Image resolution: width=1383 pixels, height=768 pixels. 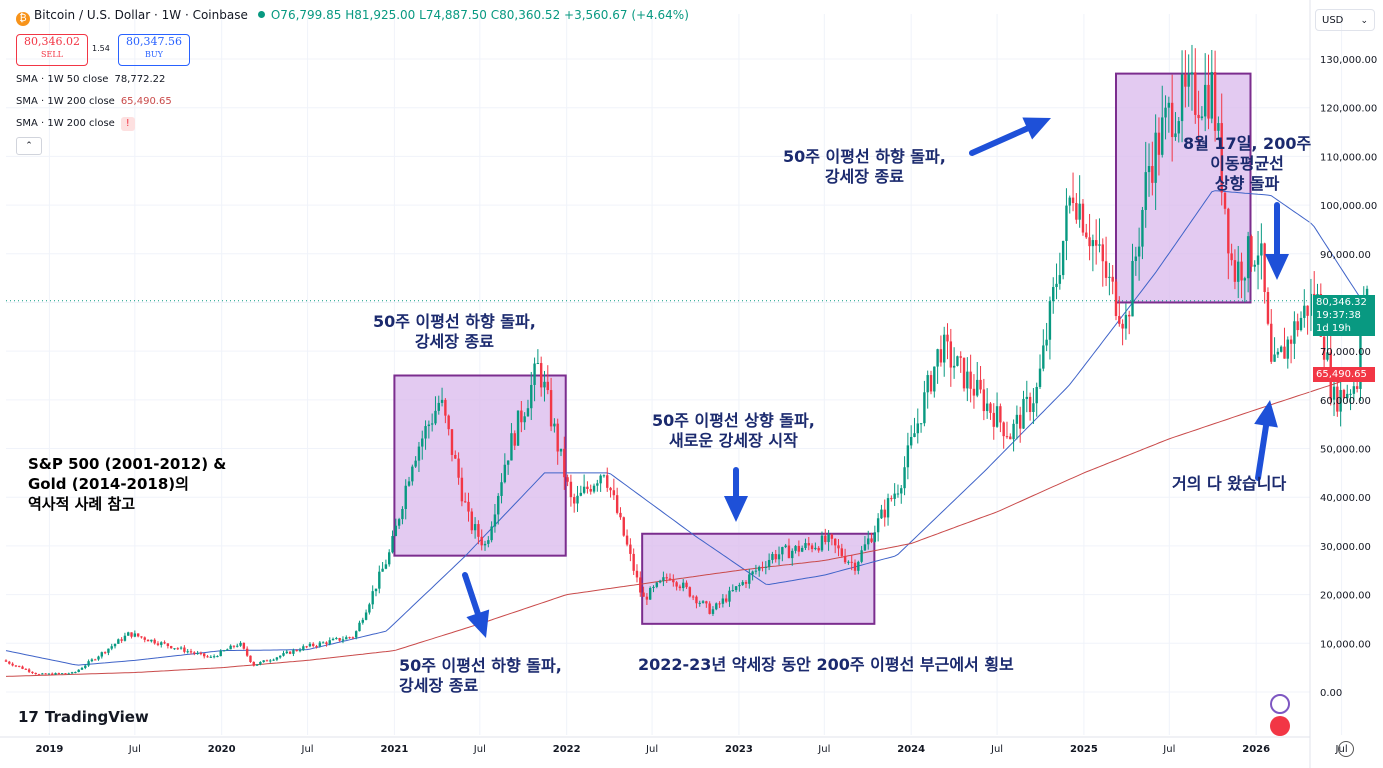 I want to click on indicator-sma200-error: SMA · 1W 200 close!, so click(x=75, y=124).